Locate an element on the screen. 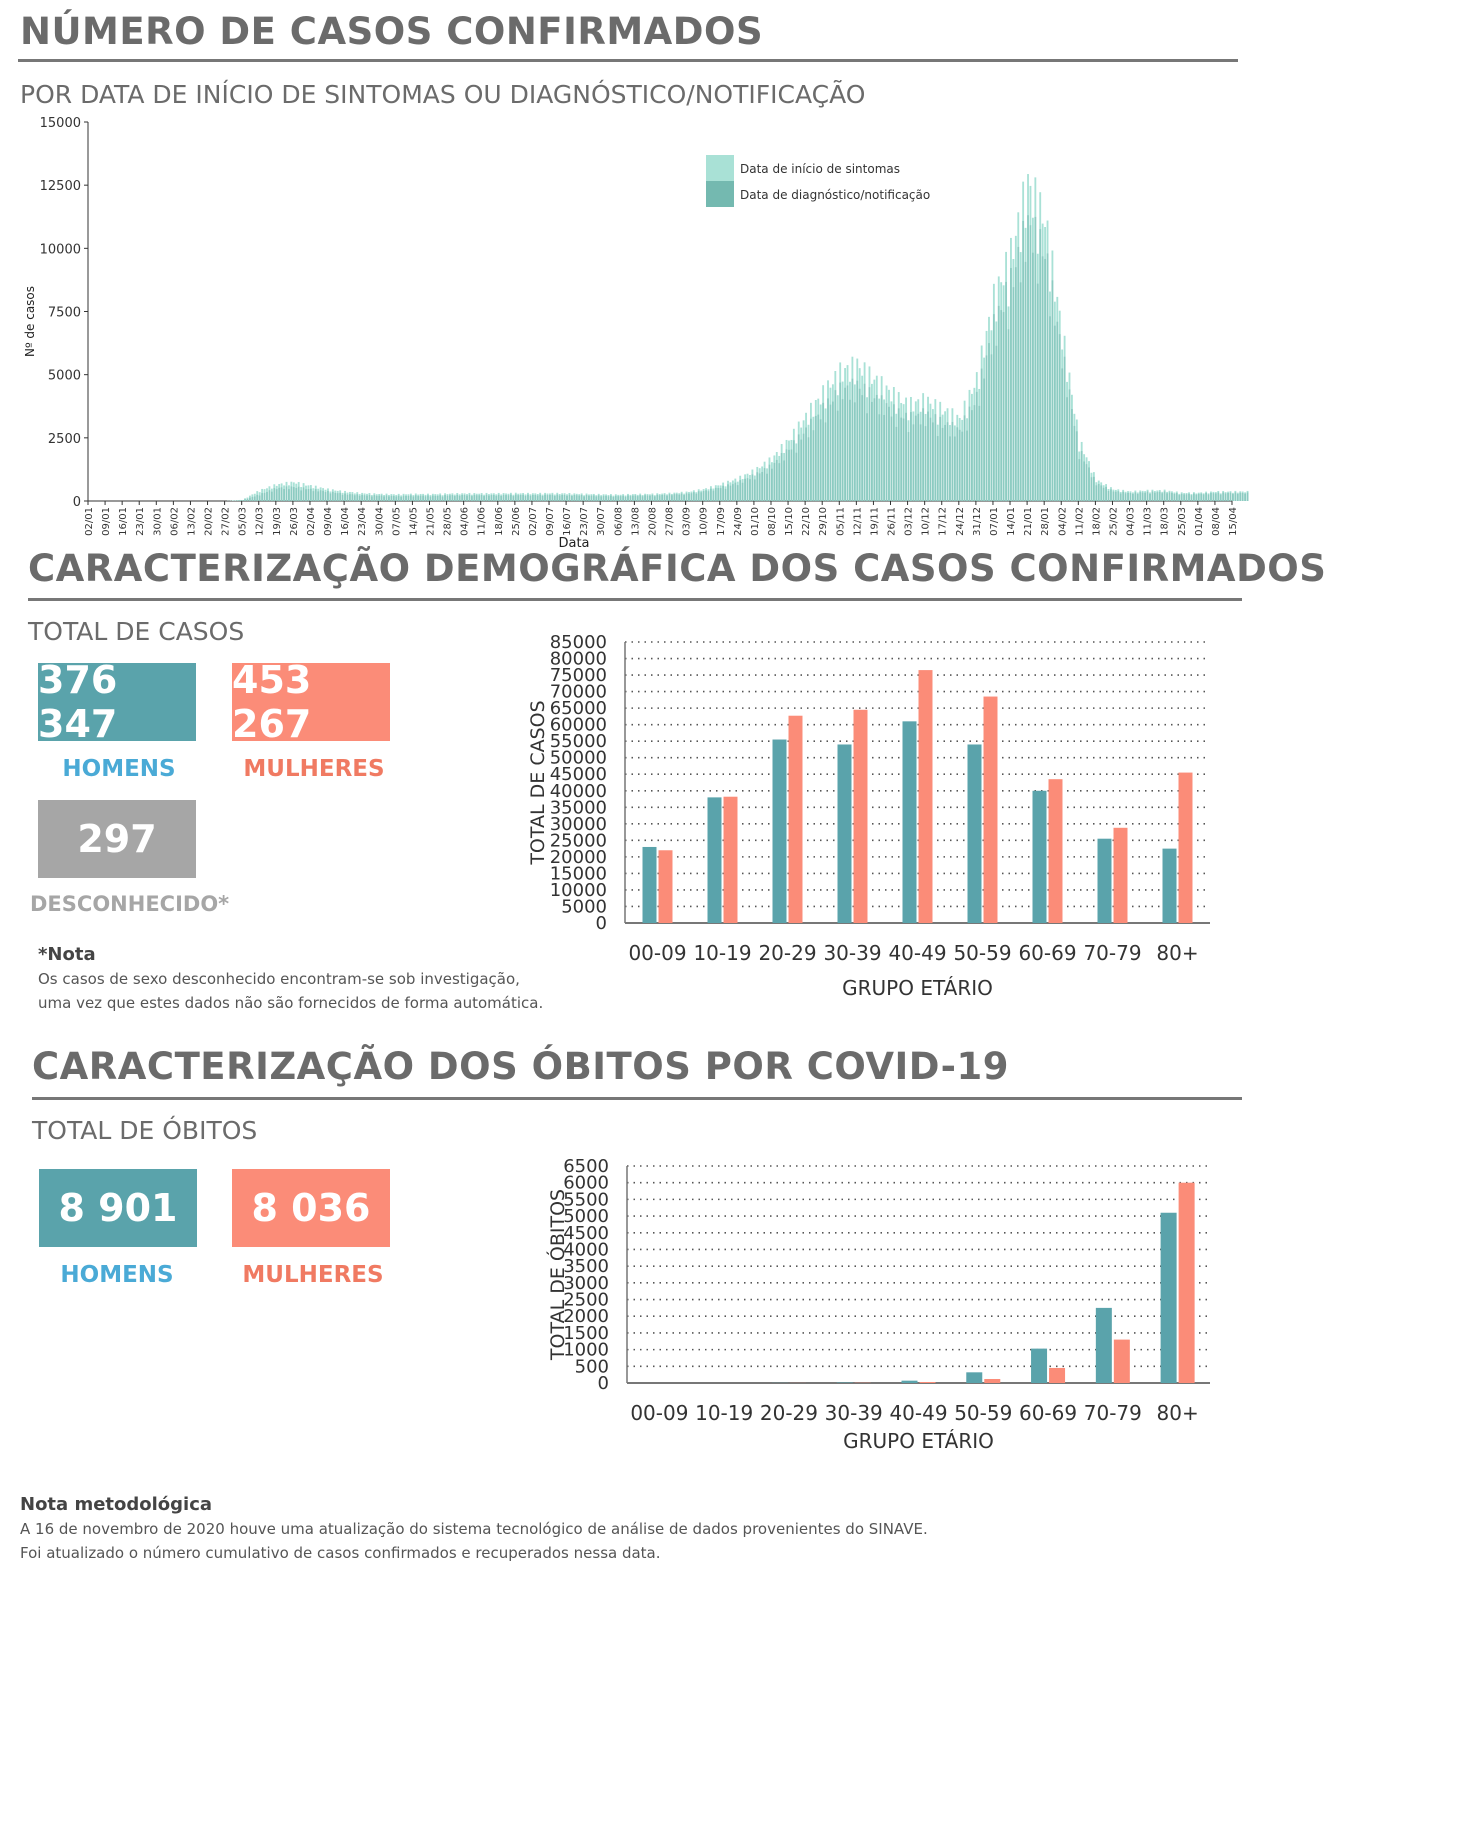 The width and height of the screenshot is (1462, 1846). y-axis-title: Nº de casos is located at coordinates (30, 321).